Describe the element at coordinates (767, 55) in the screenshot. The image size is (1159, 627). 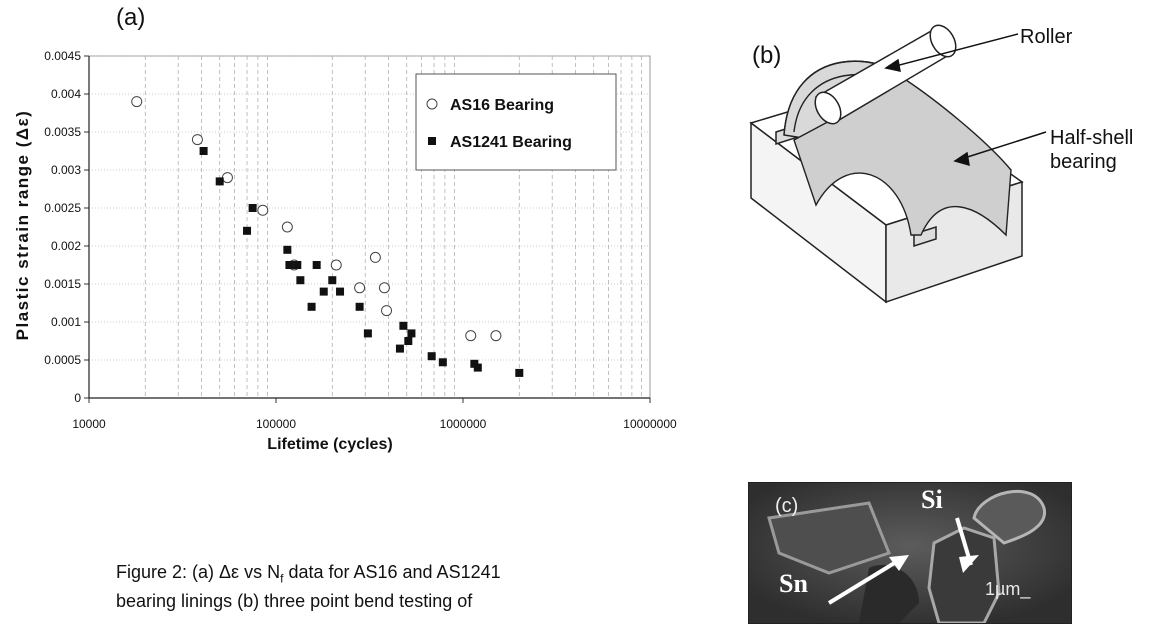
I see `panel-b-label: (b)` at that location.